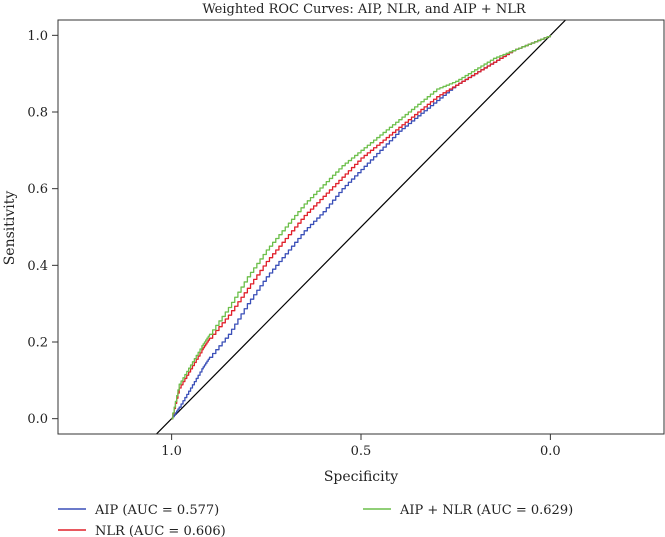 This screenshot has width=665, height=537. What do you see at coordinates (37, 419) in the screenshot?
I see `y-tick-label: 0.0` at bounding box center [37, 419].